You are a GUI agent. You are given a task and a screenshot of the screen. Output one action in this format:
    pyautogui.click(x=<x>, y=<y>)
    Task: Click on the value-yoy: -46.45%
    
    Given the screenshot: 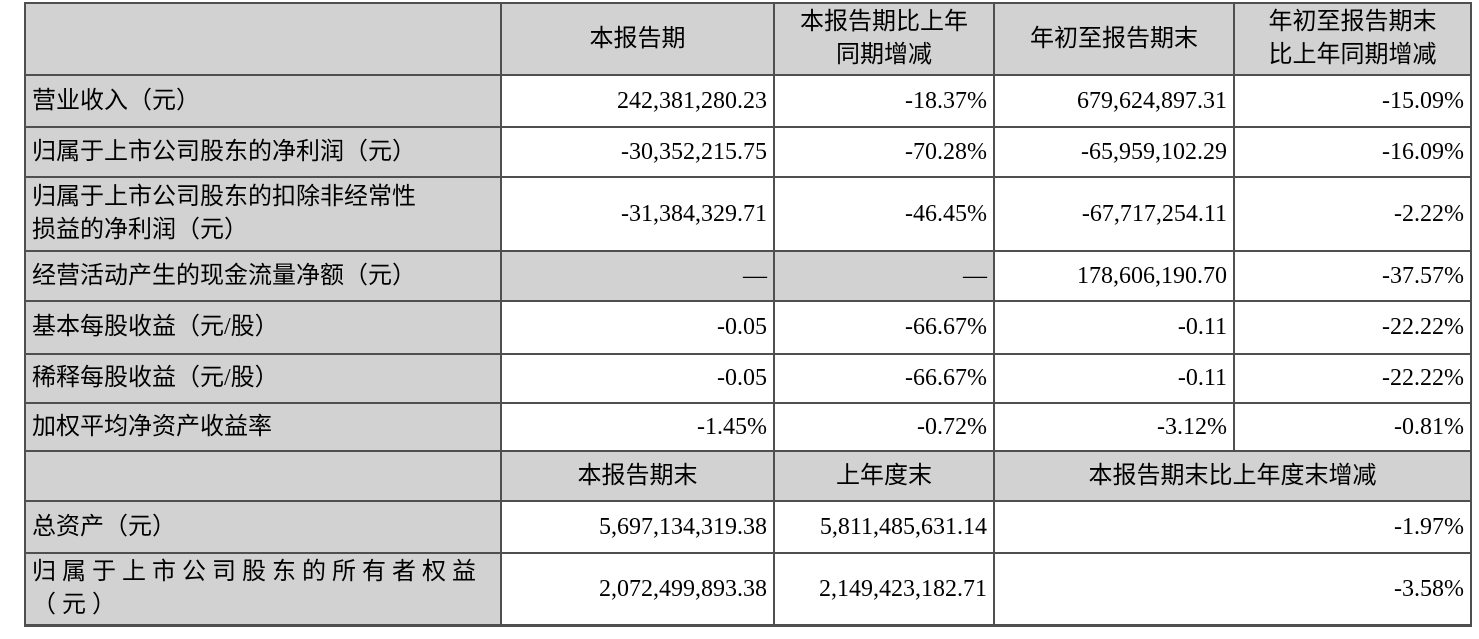 What is the action you would take?
    pyautogui.click(x=884, y=214)
    